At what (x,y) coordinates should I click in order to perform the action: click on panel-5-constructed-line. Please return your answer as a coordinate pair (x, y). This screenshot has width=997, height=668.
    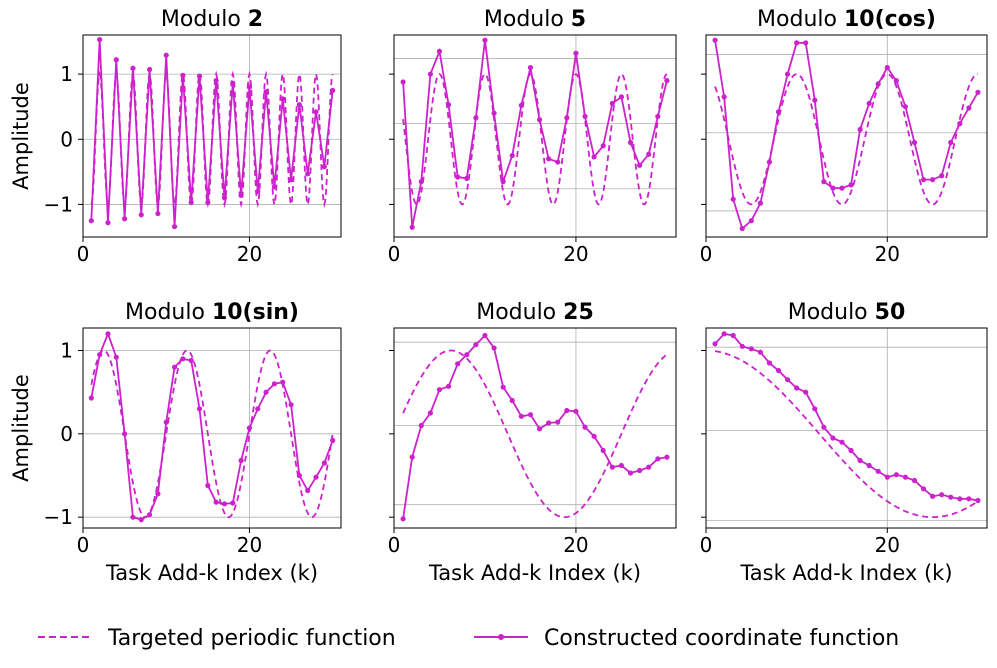
    Looking at the image, I should click on (535, 426).